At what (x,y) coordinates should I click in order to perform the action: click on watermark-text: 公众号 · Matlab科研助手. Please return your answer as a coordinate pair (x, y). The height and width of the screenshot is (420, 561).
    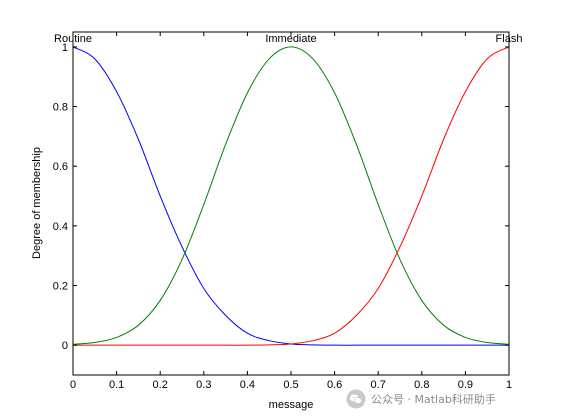
    Looking at the image, I should click on (433, 399).